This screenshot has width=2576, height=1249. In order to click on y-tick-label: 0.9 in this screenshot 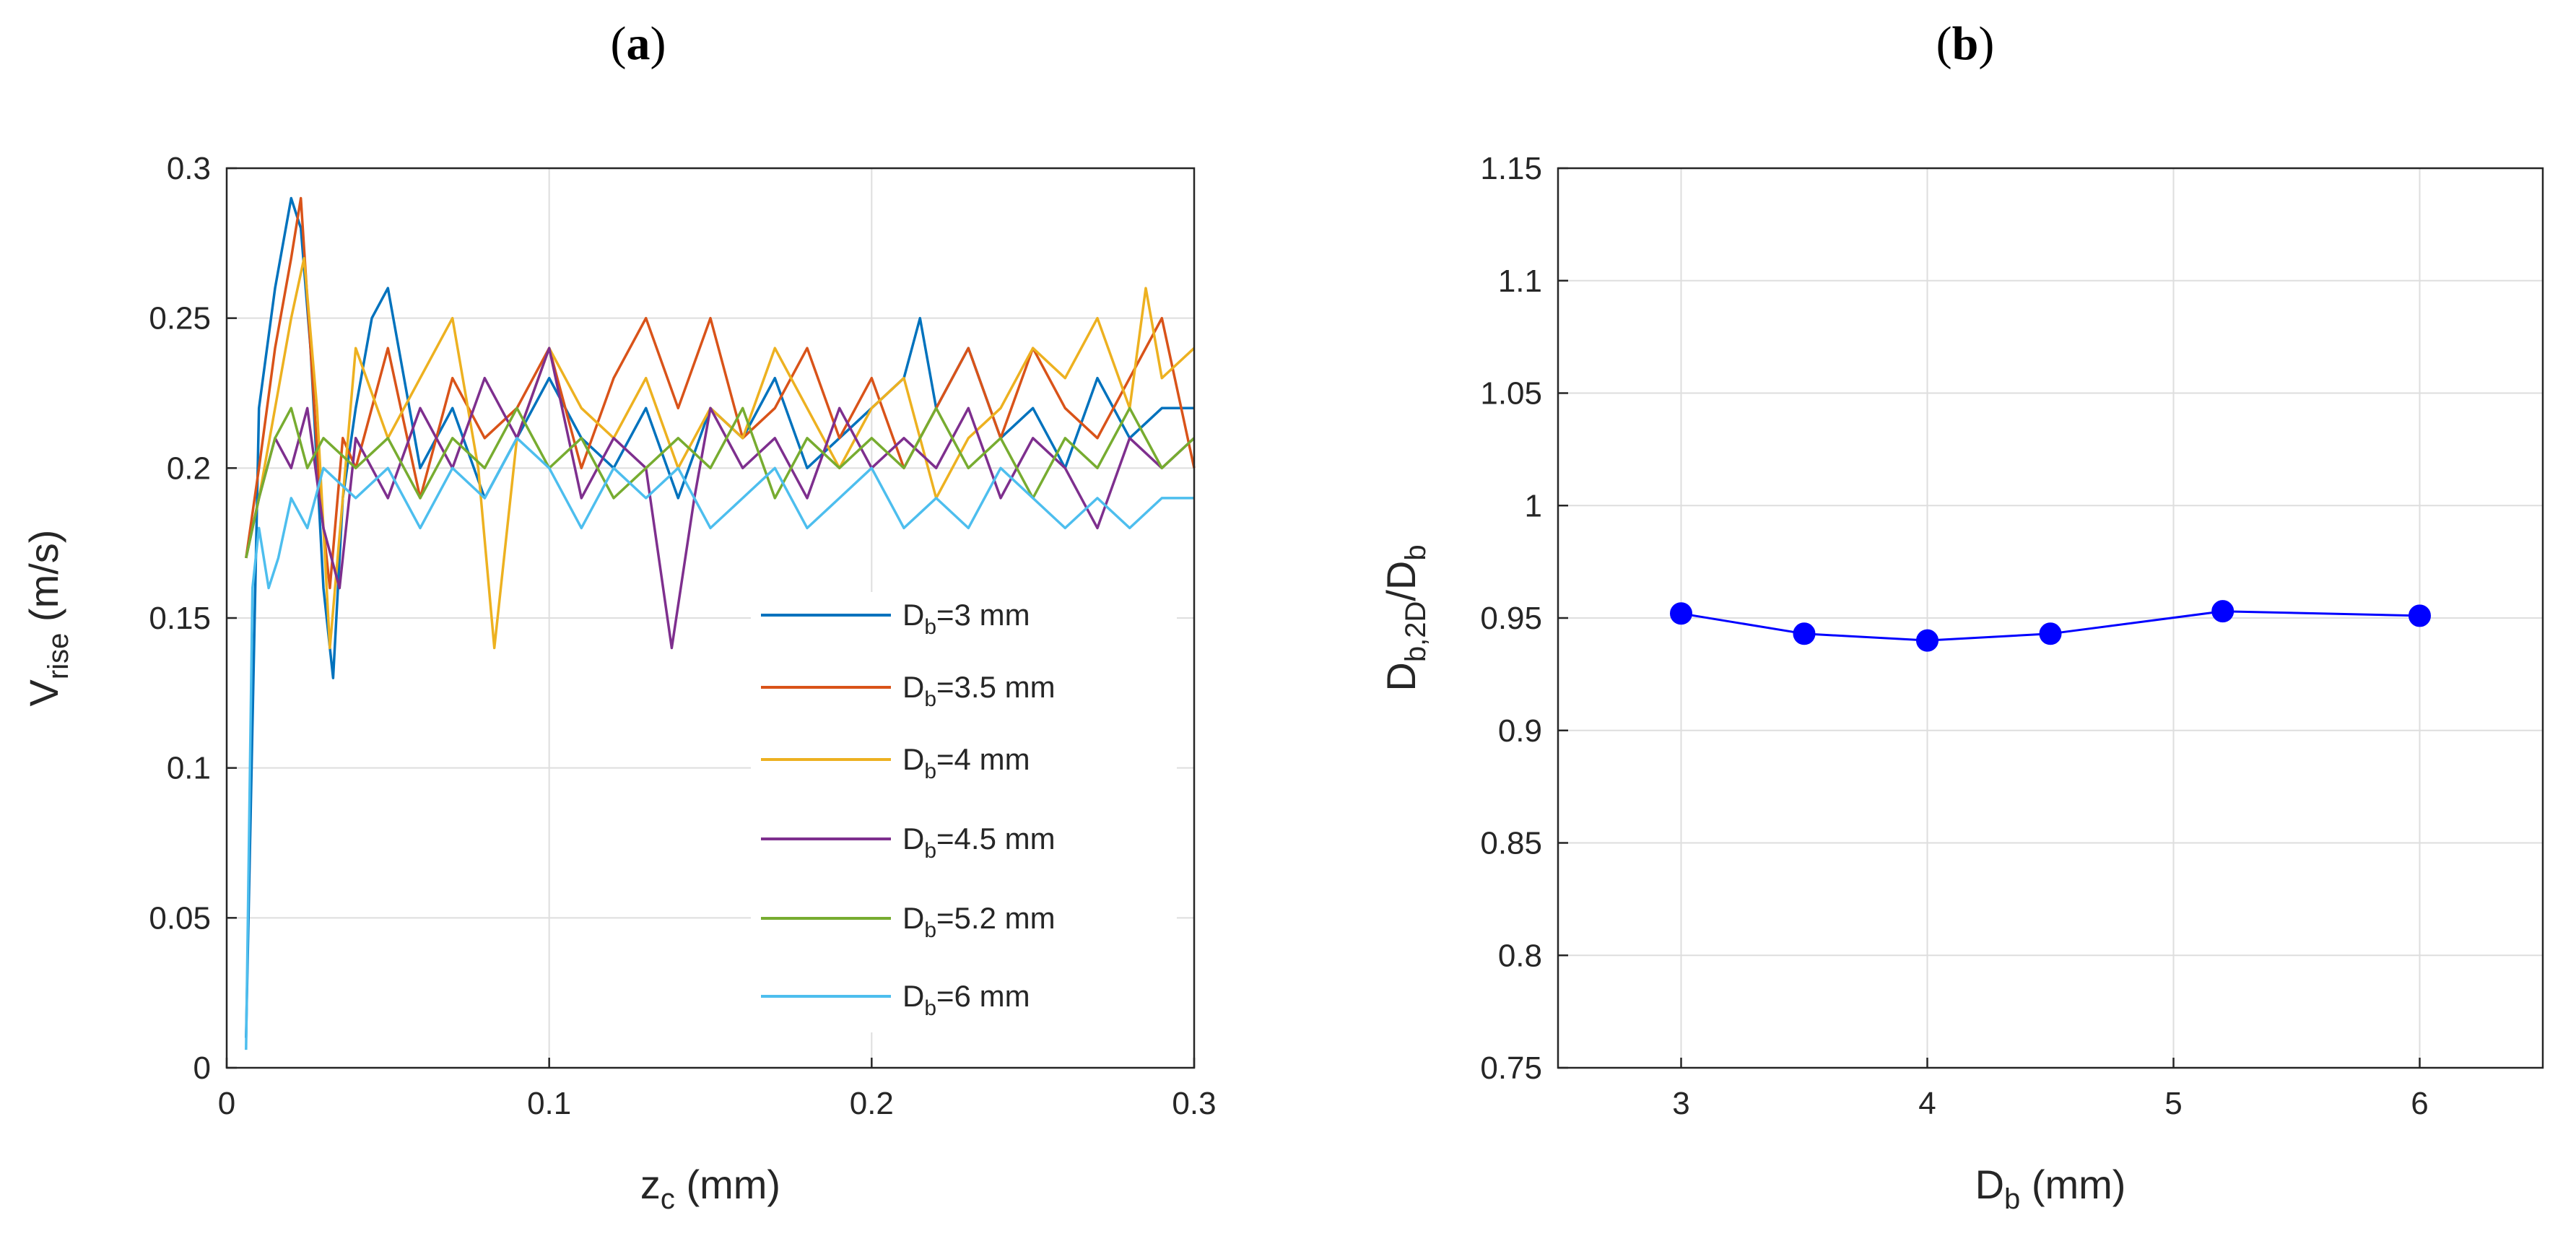, I will do `click(1520, 731)`.